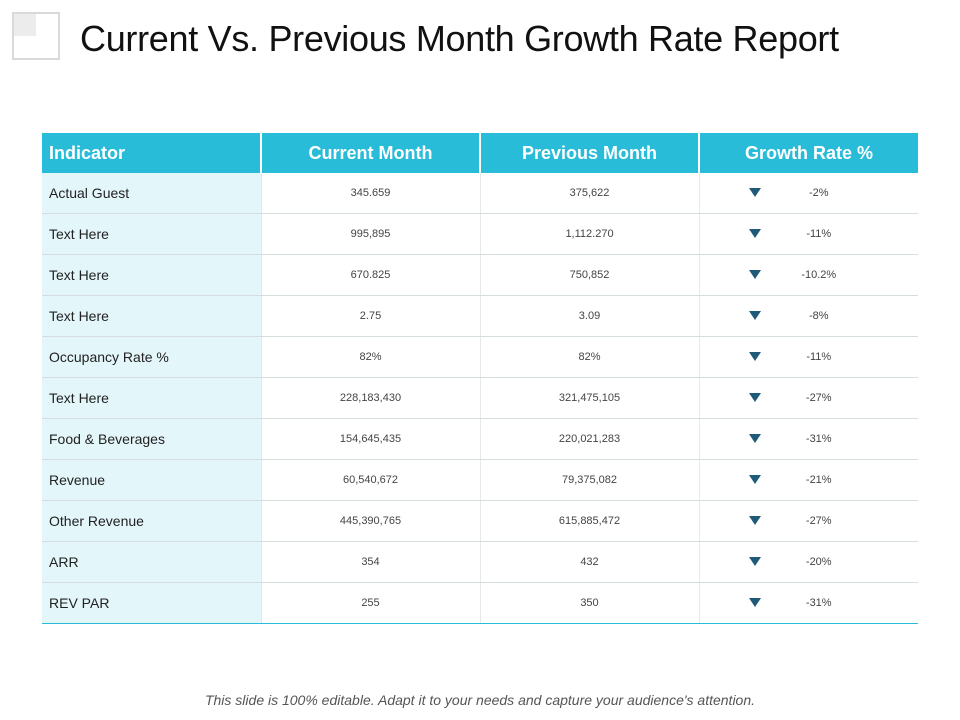 The width and height of the screenshot is (960, 720). I want to click on current-month-cell: 2.75, so click(371, 316).